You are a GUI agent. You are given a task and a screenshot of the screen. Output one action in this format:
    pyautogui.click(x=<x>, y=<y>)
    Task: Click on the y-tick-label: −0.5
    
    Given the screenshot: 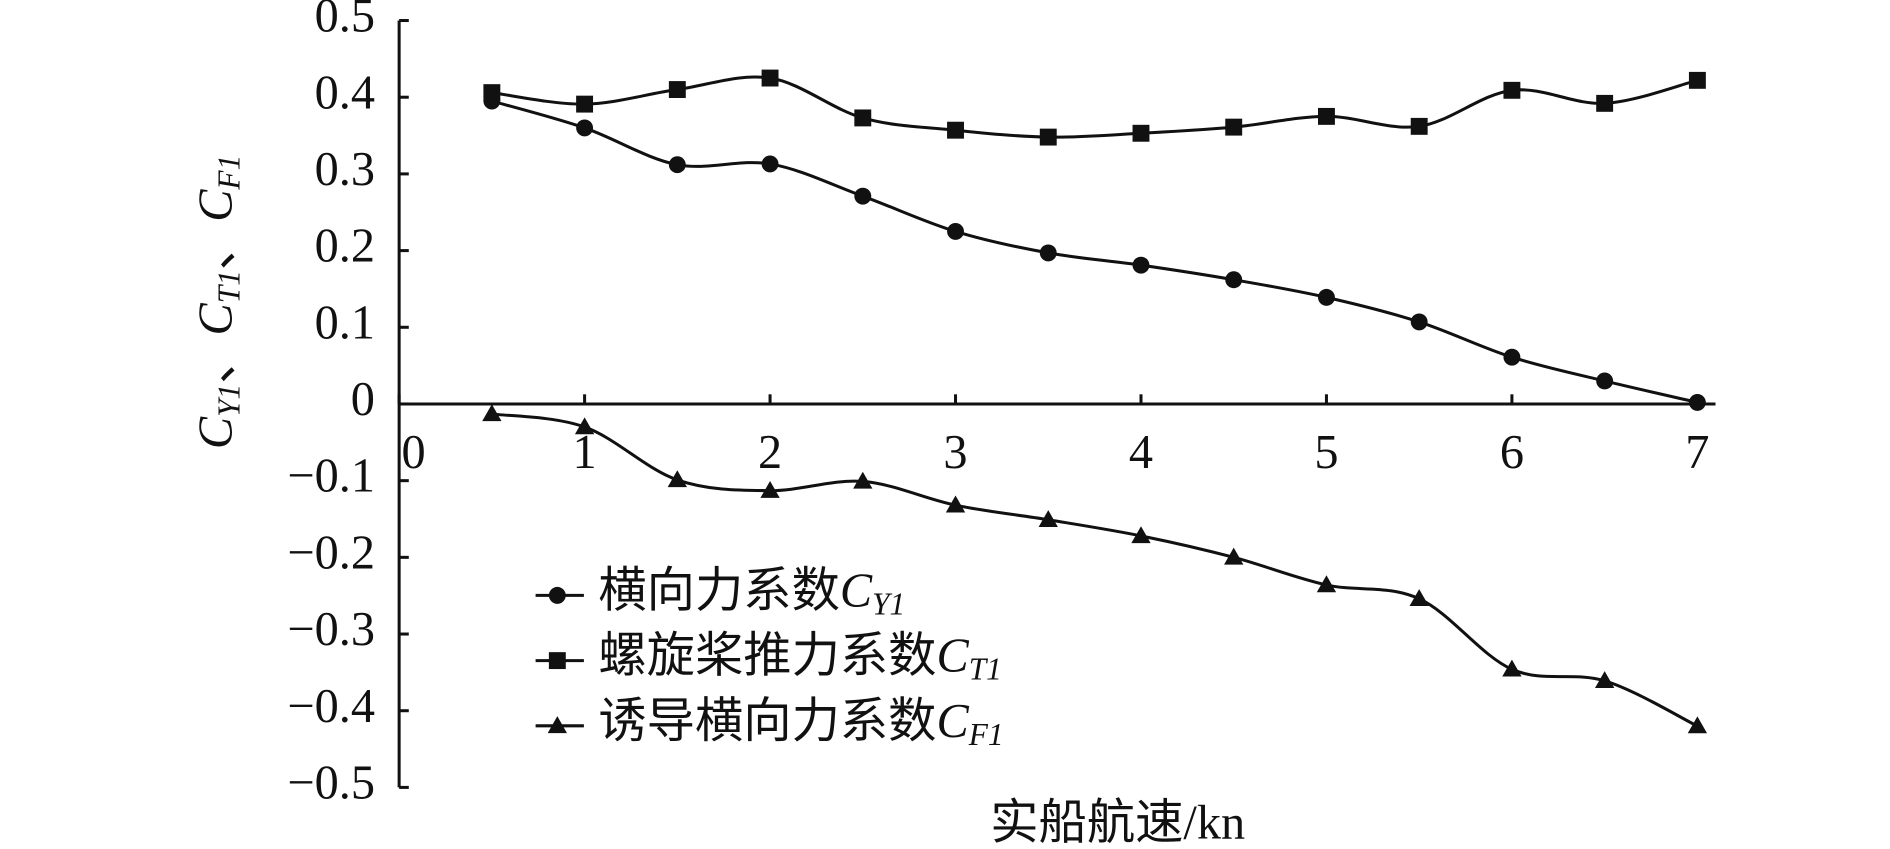 What is the action you would take?
    pyautogui.click(x=331, y=782)
    